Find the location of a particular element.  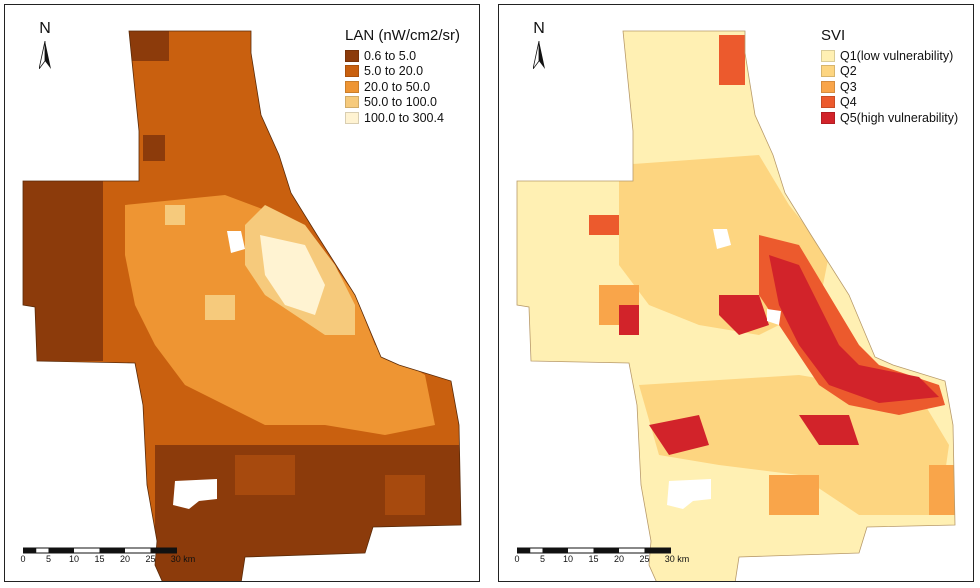

lan-legend-title: LAN (nW/cm2/sr) is located at coordinates (403, 35).